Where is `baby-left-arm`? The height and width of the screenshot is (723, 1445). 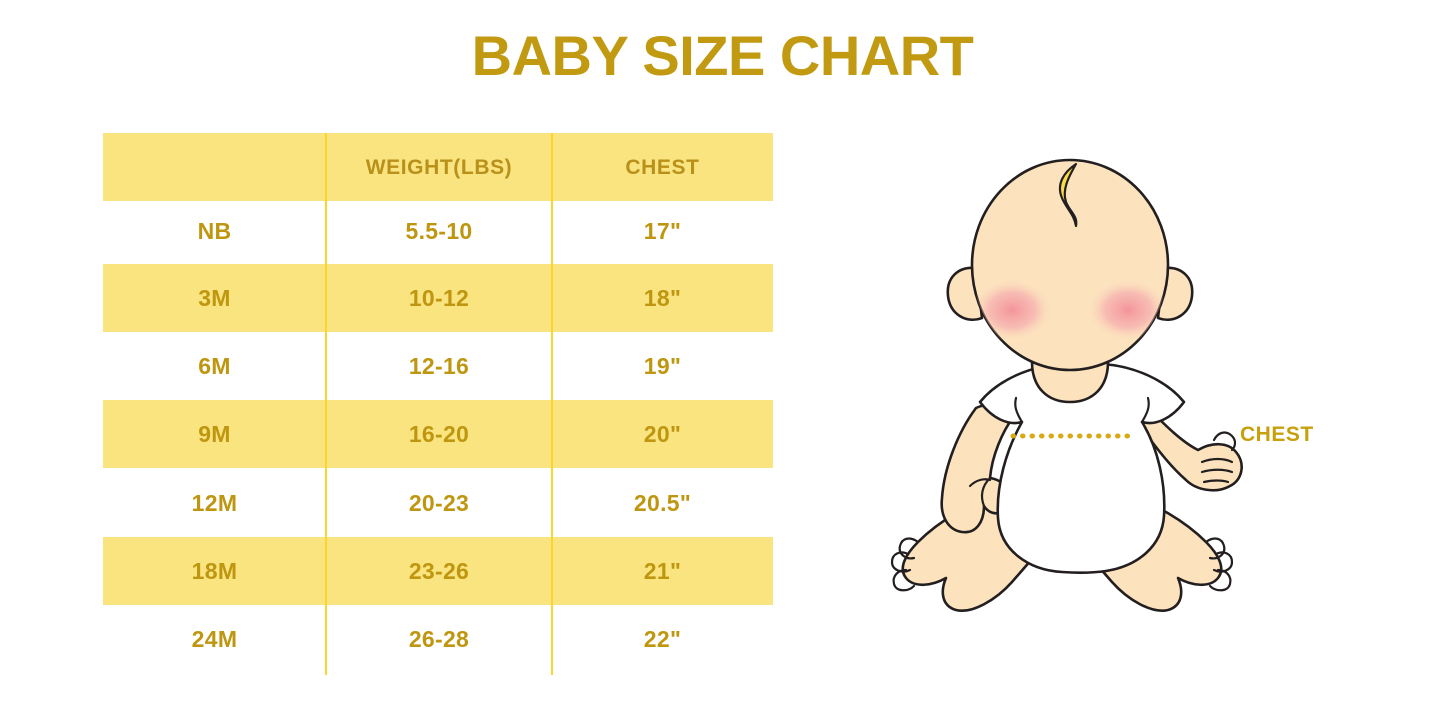
baby-left-arm is located at coordinates (978, 468).